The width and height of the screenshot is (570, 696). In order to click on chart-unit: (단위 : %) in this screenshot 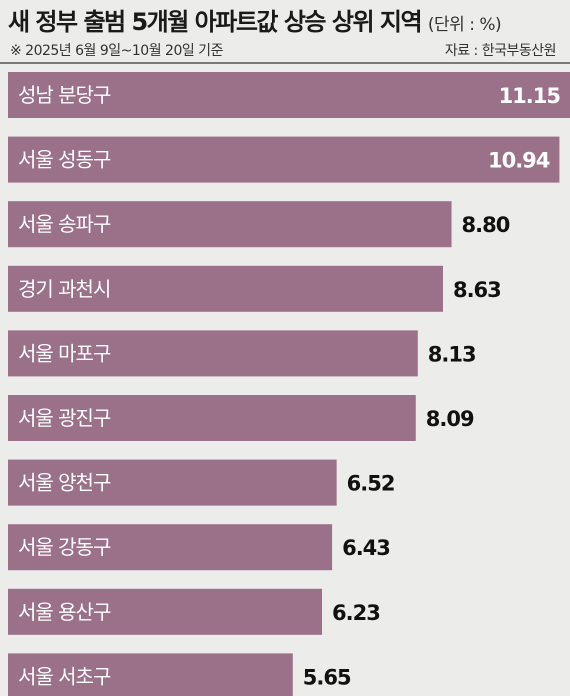, I will do `click(464, 25)`.